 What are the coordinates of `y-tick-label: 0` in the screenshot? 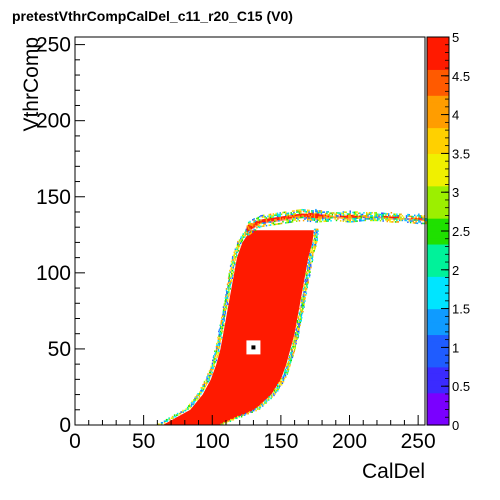 It's located at (65, 425).